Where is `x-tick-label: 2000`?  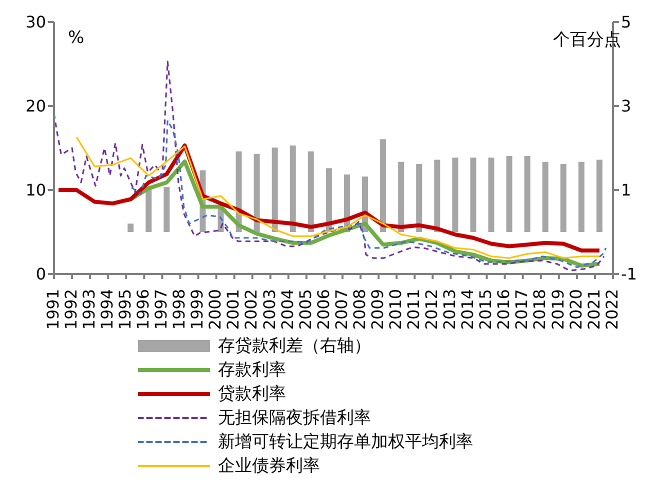
x-tick-label: 2000 is located at coordinates (215, 309).